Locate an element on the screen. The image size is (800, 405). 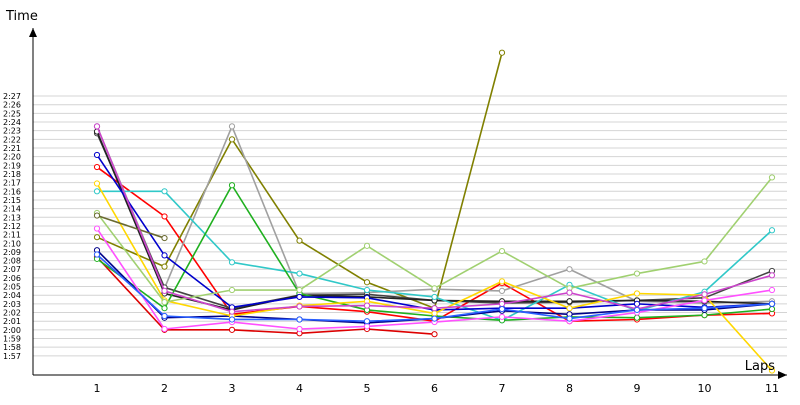
y-axis-title: Time is located at coordinates (21, 16).